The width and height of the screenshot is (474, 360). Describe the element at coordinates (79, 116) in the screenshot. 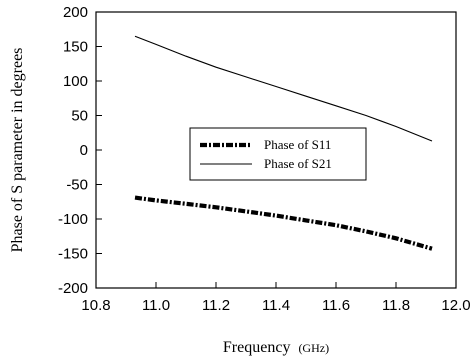

I see `y-tick-label: 50` at that location.